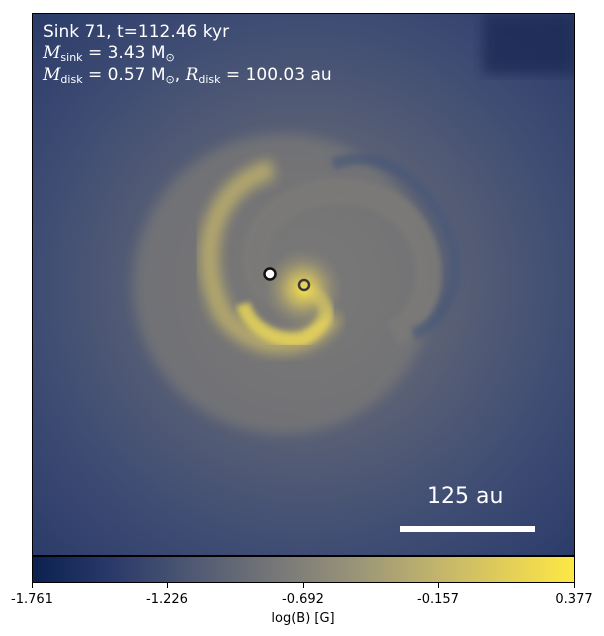  What do you see at coordinates (170, 79) in the screenshot?
I see `solar-symbol-2: ⊙` at bounding box center [170, 79].